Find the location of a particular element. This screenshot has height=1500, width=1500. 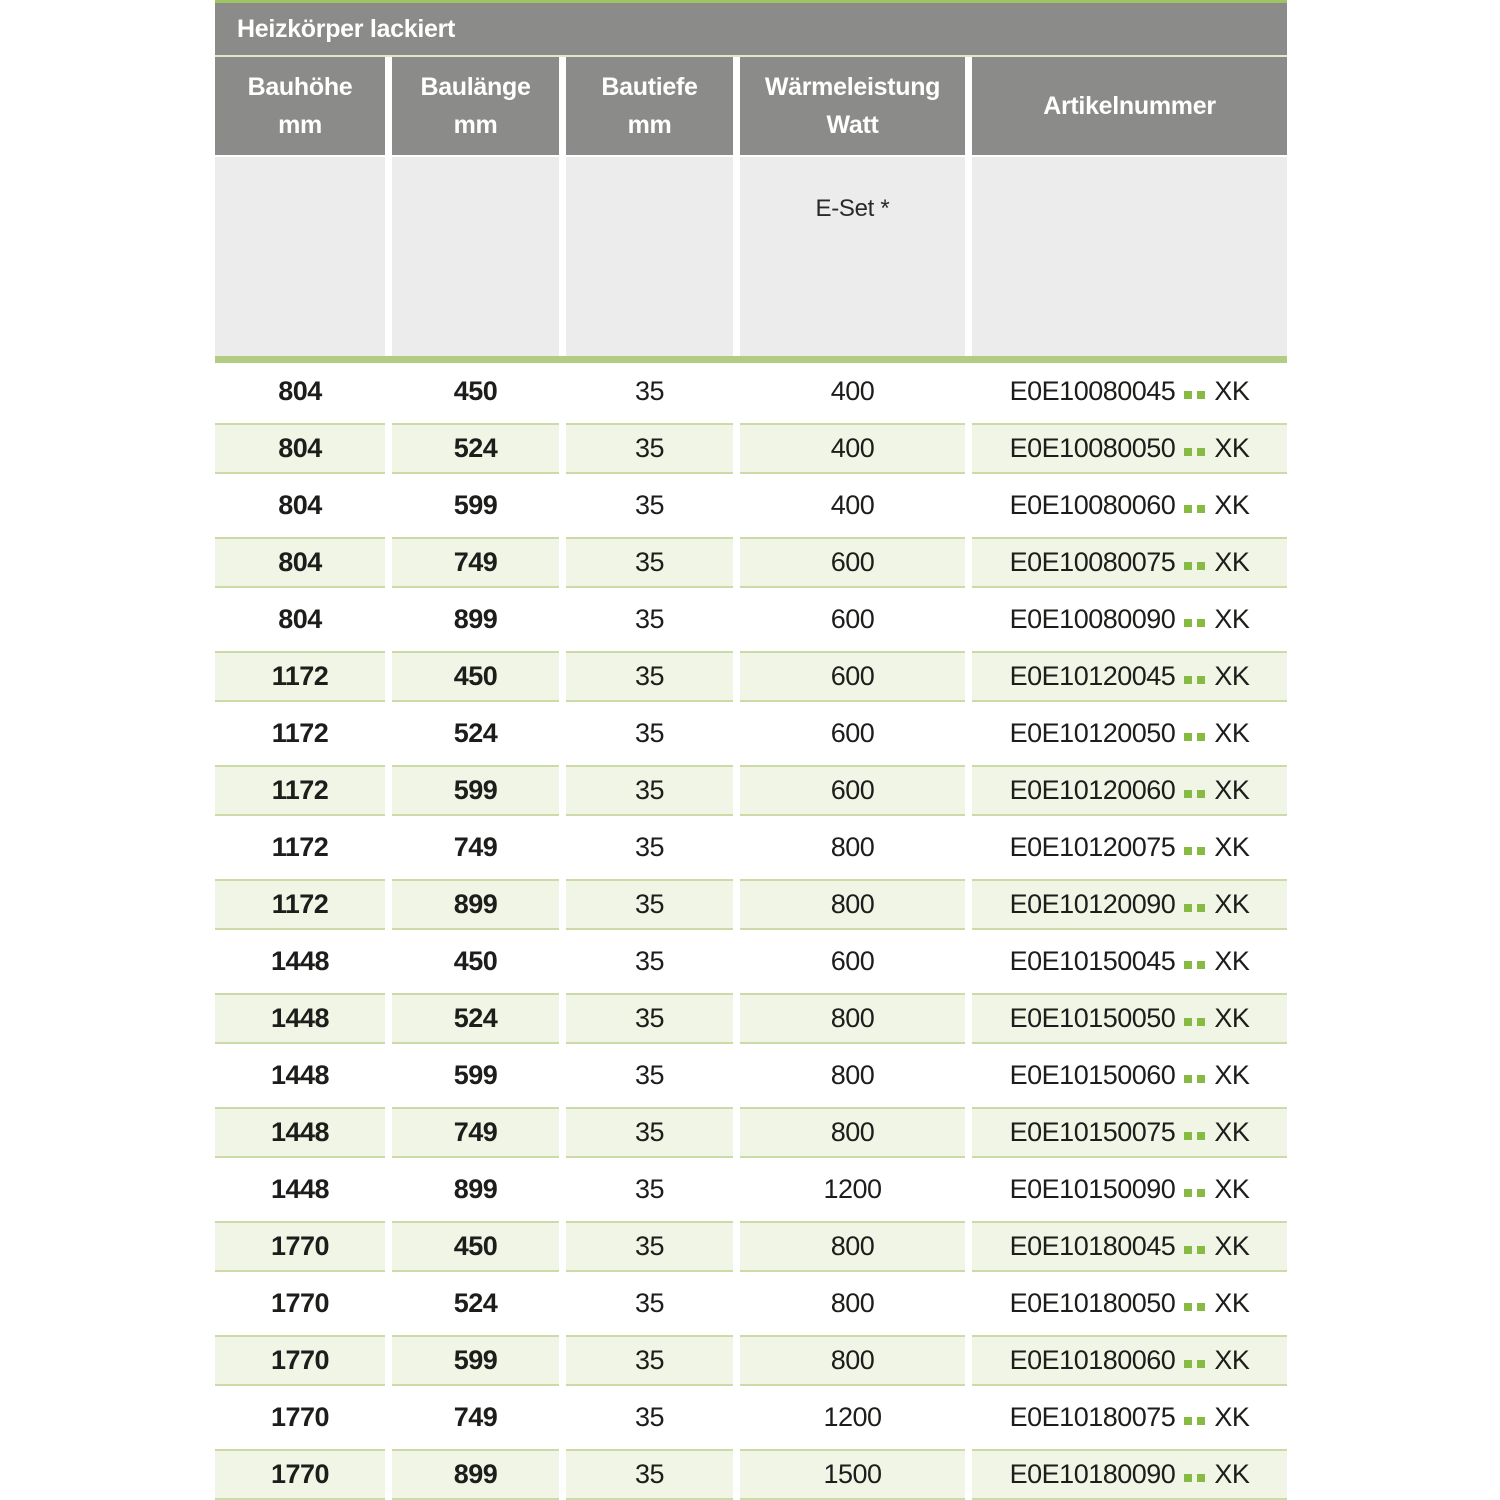

cell-bauhoehe: 1770 is located at coordinates (300, 1246).